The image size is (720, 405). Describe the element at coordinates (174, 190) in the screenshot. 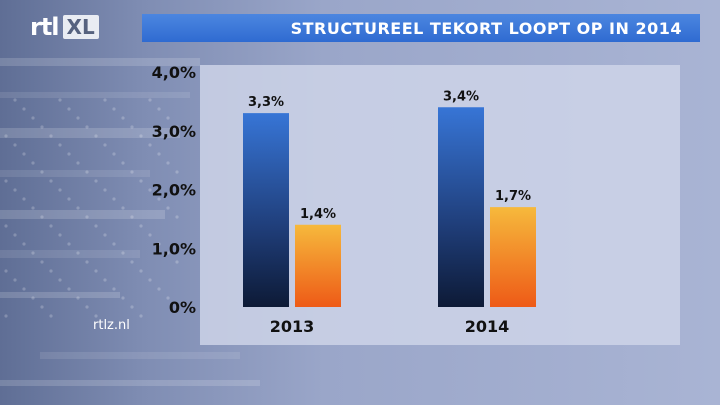

I see `y-tick-label: 2,0%` at that location.